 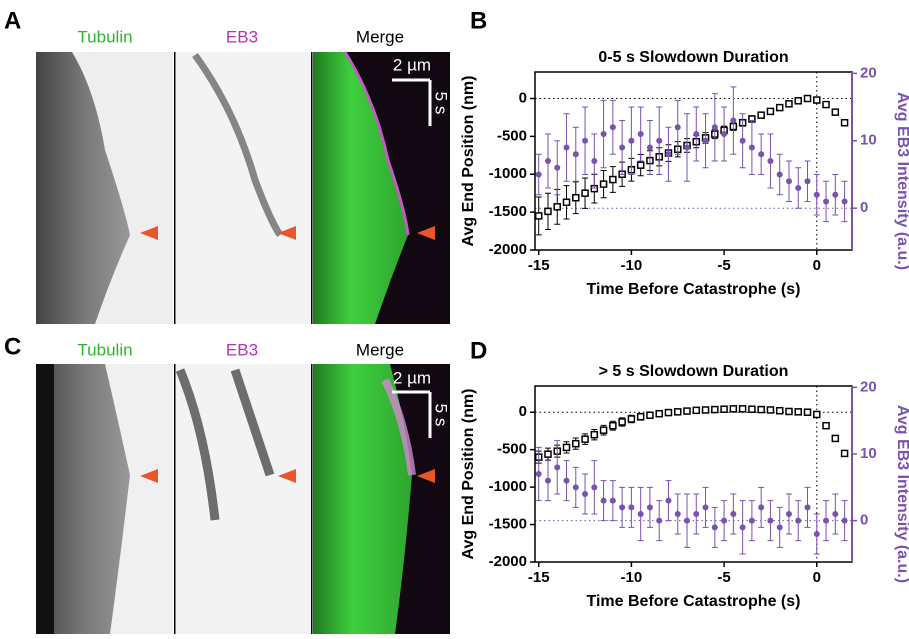 What do you see at coordinates (694, 601) in the screenshot?
I see `x-axis-label: Time Before Catastrophe (s)` at bounding box center [694, 601].